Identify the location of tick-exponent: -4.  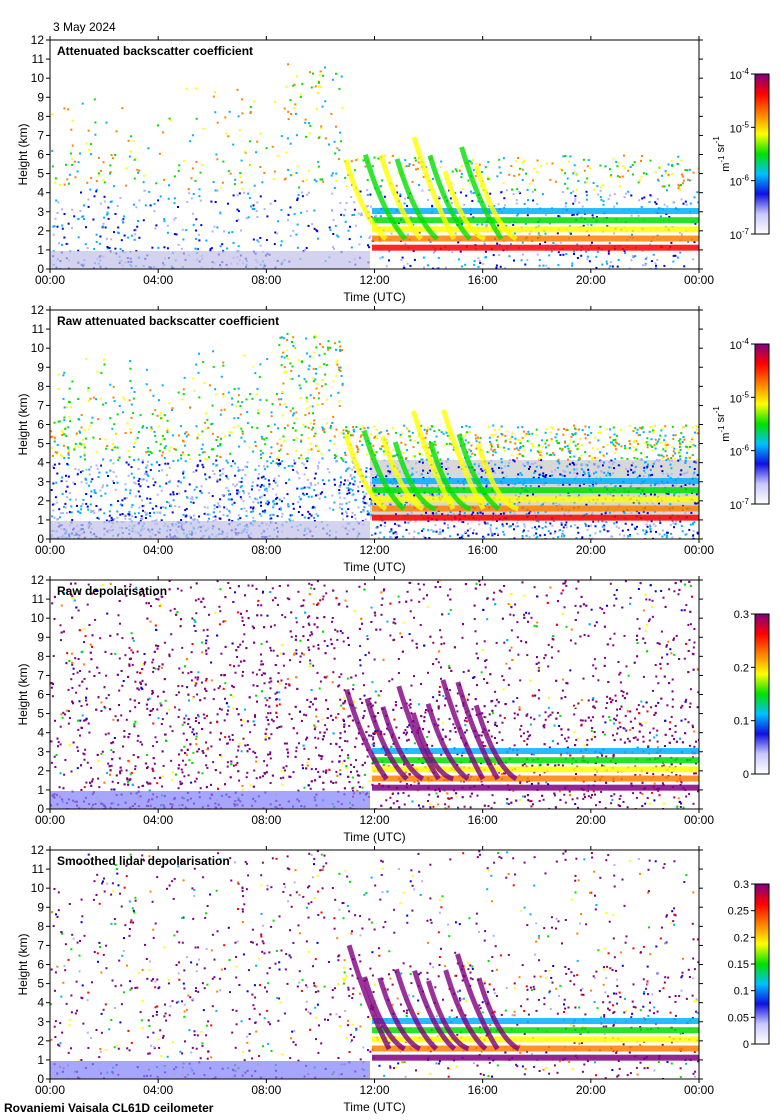
(746, 71).